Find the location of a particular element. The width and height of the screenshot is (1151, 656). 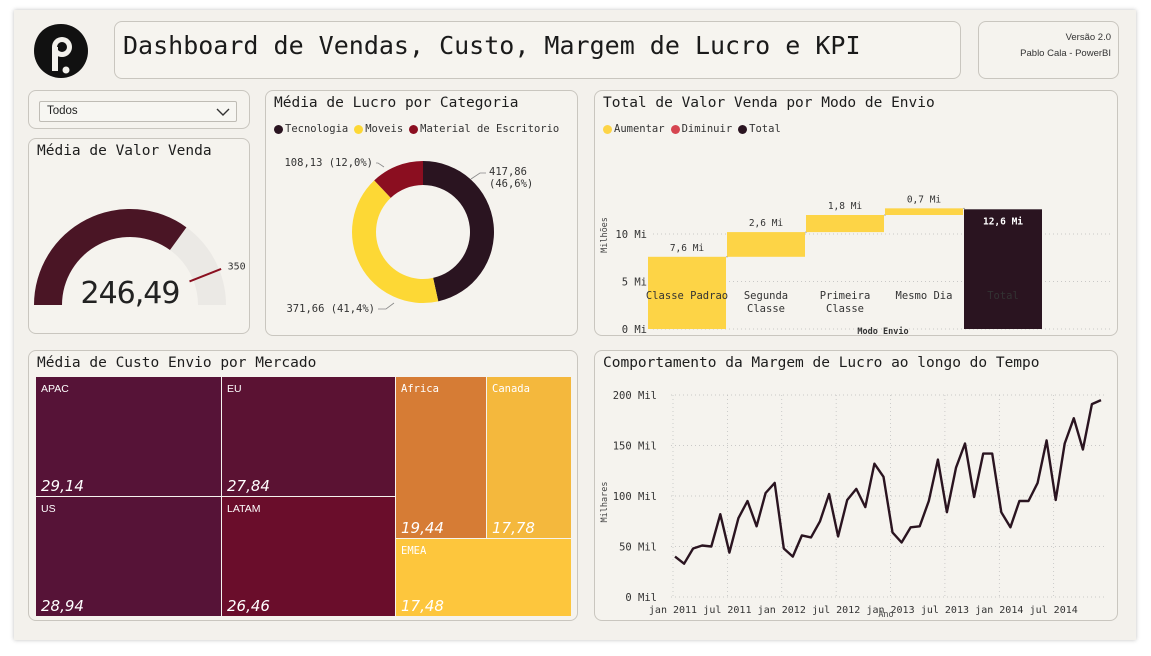

treemap-tile-us: US 28,94 is located at coordinates (128, 556).